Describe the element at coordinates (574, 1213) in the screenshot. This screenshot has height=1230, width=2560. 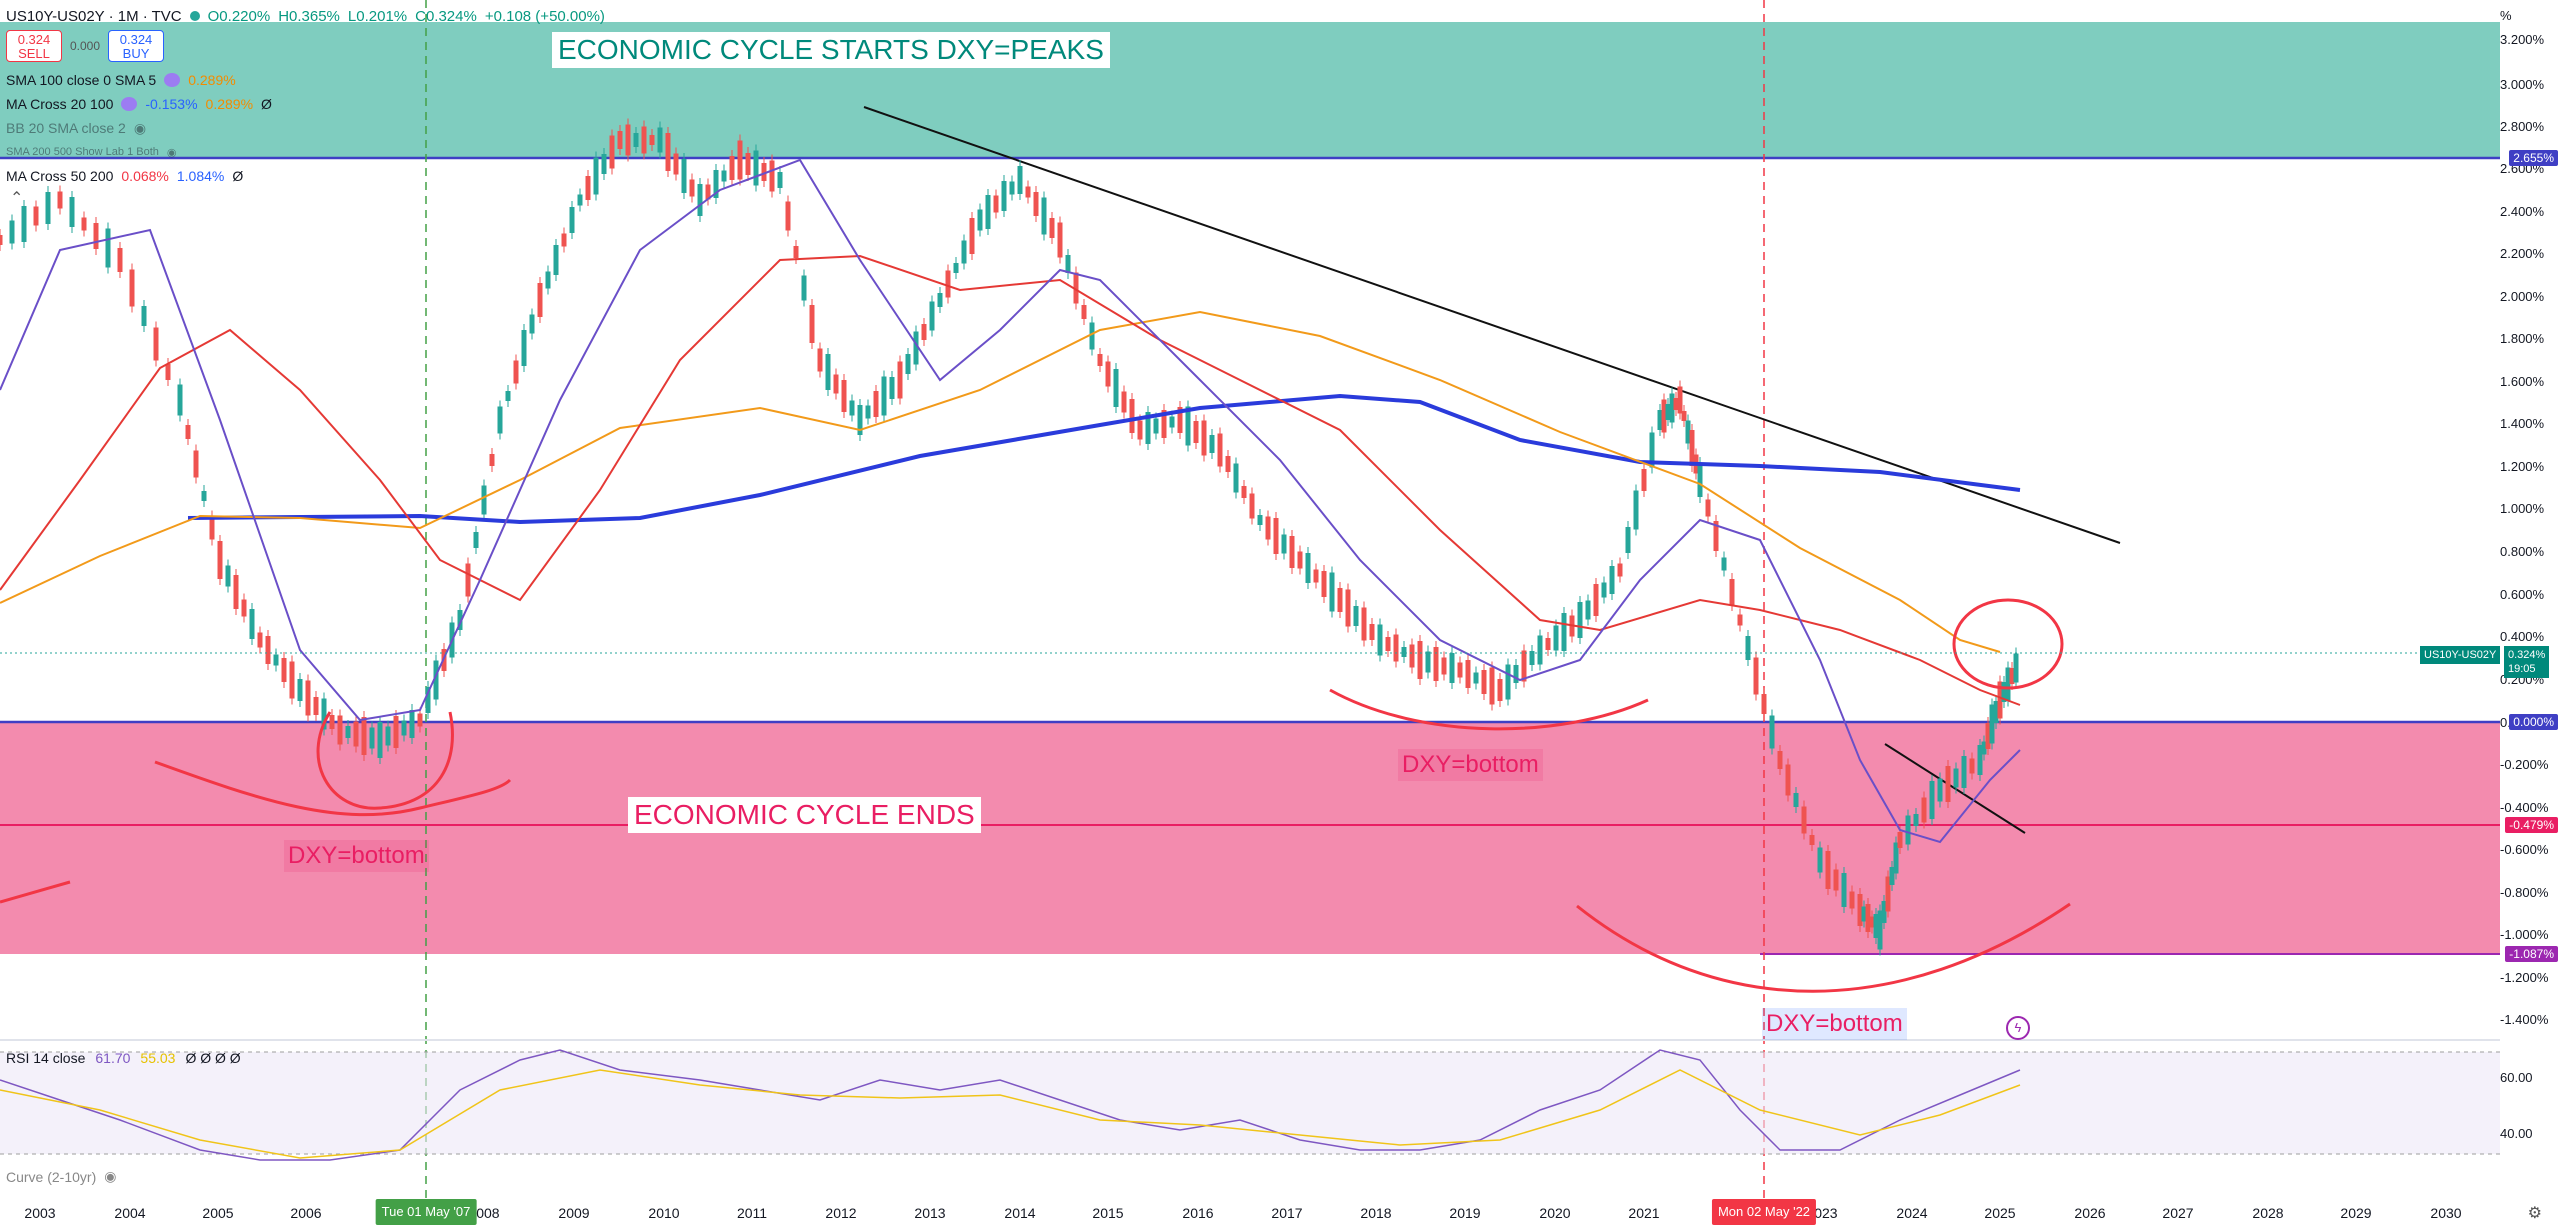
I see `x-tick: 2009` at that location.